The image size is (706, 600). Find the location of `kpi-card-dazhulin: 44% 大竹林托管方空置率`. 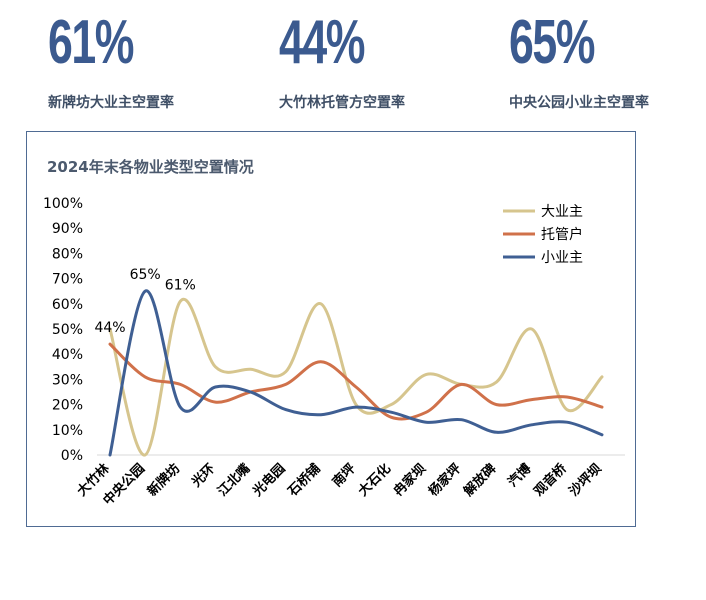

kpi-card-dazhulin: 44% 大竹林托管方空置率 is located at coordinates (342, 60).